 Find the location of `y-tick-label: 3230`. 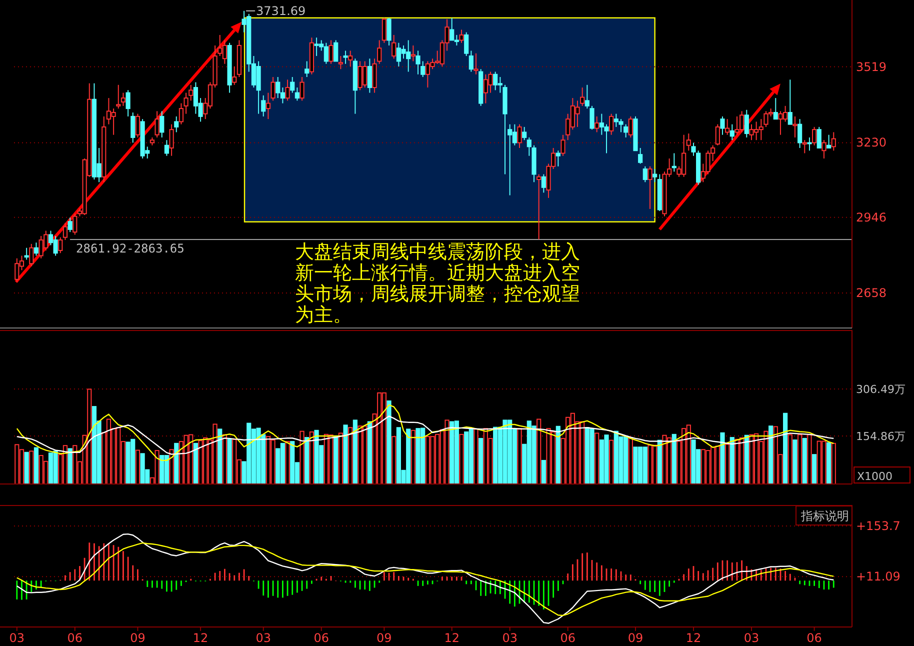

y-tick-label: 3230 is located at coordinates (871, 143).